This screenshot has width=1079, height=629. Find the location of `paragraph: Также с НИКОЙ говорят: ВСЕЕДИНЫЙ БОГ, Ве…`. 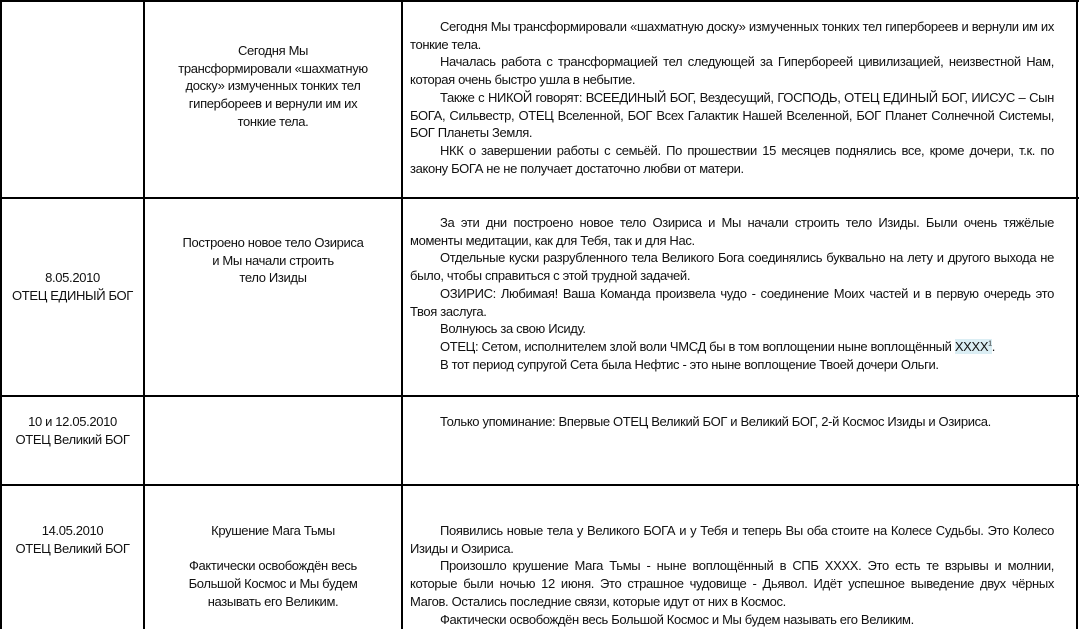

paragraph: Также с НИКОЙ говорят: ВСЕЕДИНЫЙ БОГ, Ве… is located at coordinates (732, 115).